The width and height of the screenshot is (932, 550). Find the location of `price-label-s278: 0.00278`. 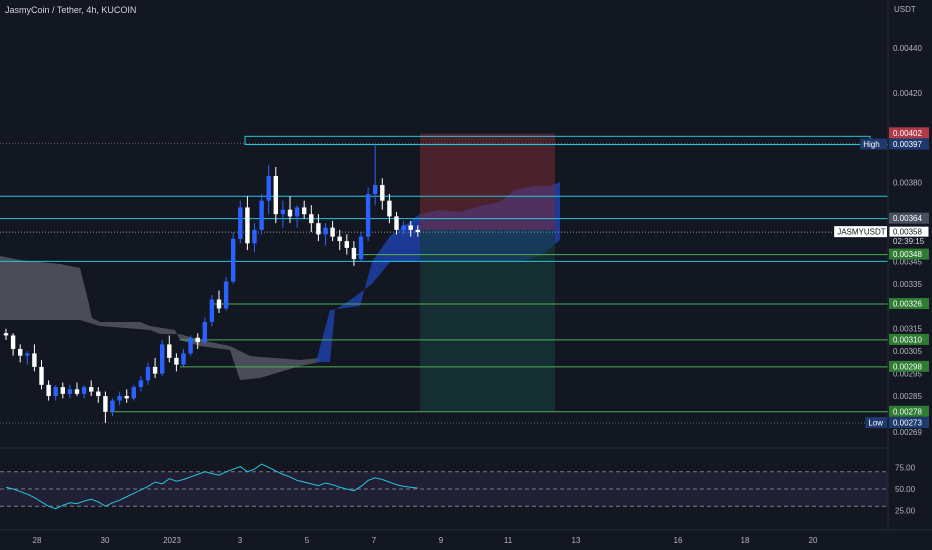

price-label-s278: 0.00278 is located at coordinates (907, 411).